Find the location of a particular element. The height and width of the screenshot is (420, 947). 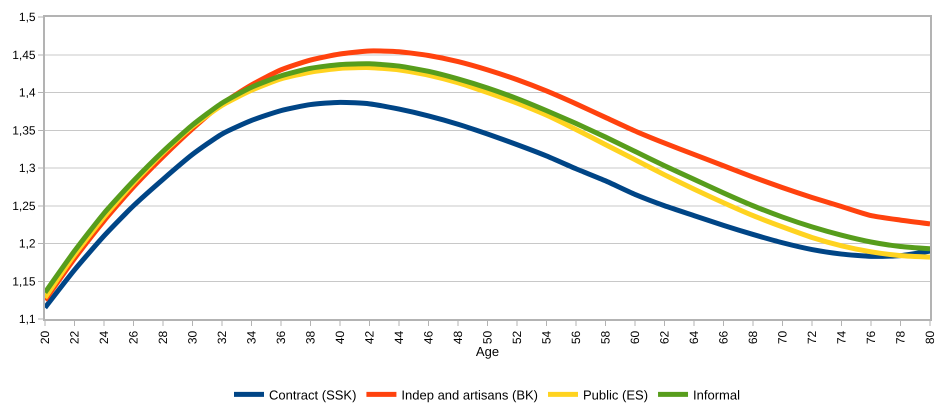

x-tick-label: 26 is located at coordinates (133, 337).